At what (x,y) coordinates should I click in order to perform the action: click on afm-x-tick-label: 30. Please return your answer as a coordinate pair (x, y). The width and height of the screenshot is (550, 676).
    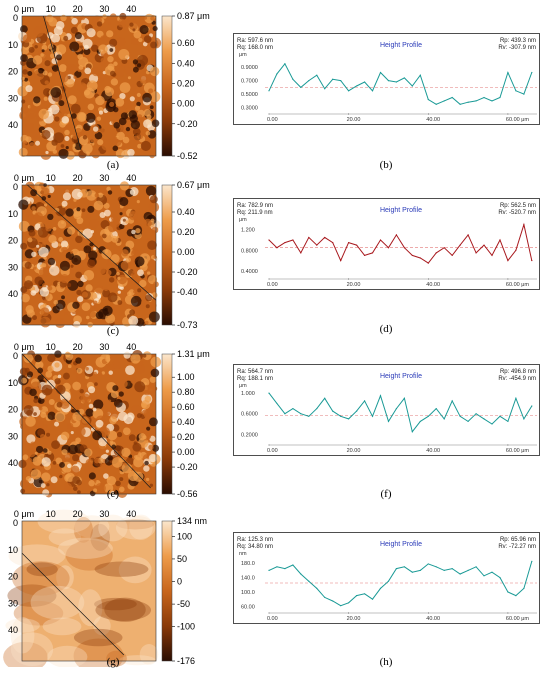
    Looking at the image, I should click on (104, 9).